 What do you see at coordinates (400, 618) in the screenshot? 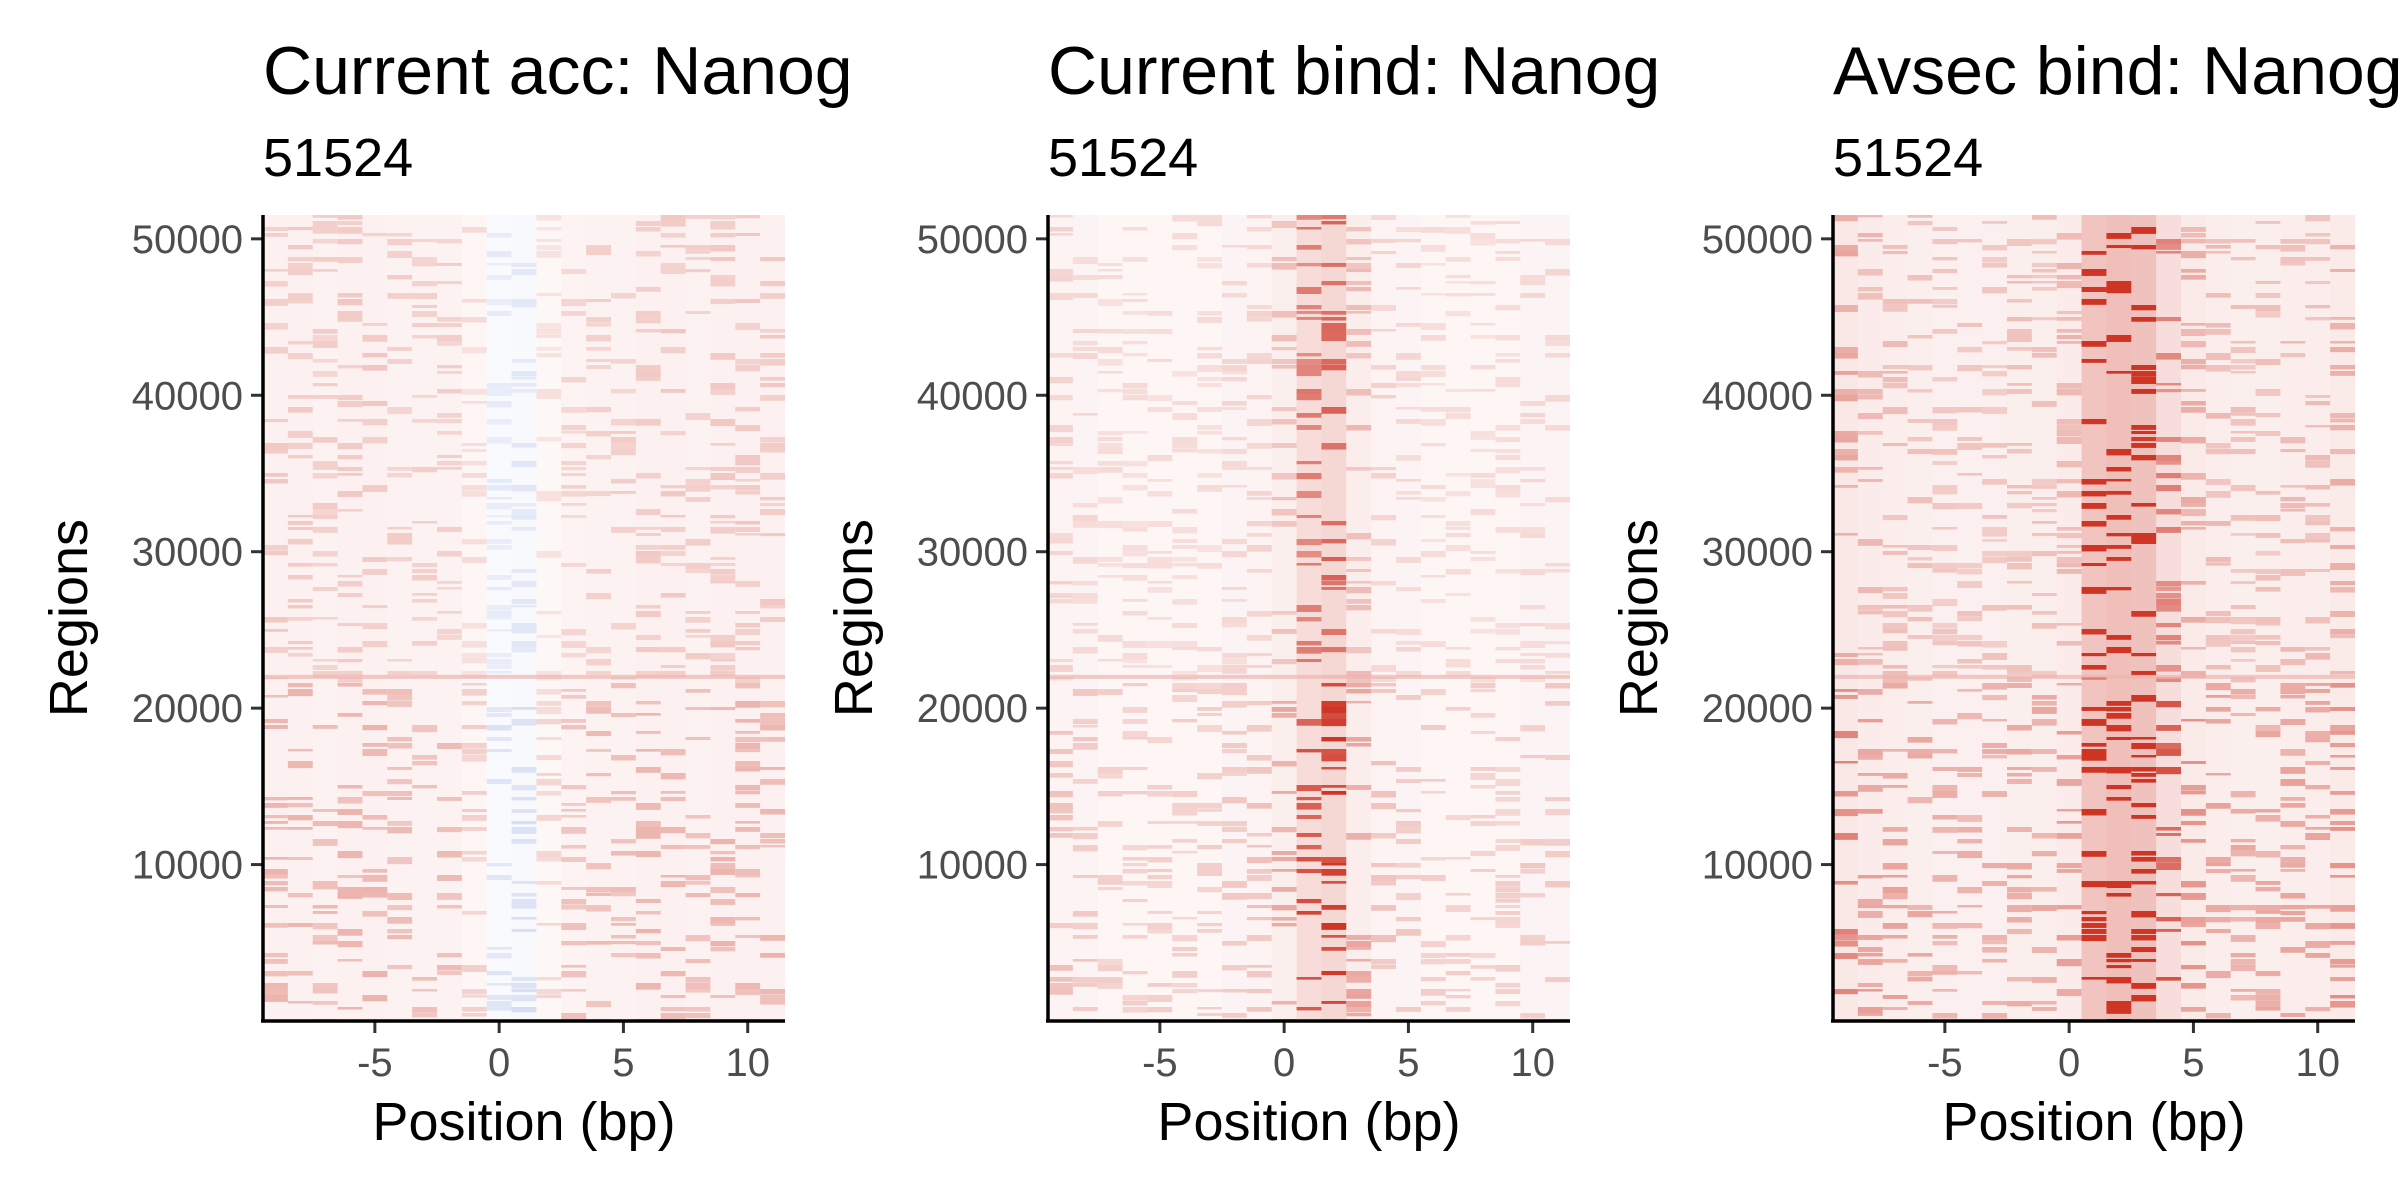
I see `heatmap-column` at bounding box center [400, 618].